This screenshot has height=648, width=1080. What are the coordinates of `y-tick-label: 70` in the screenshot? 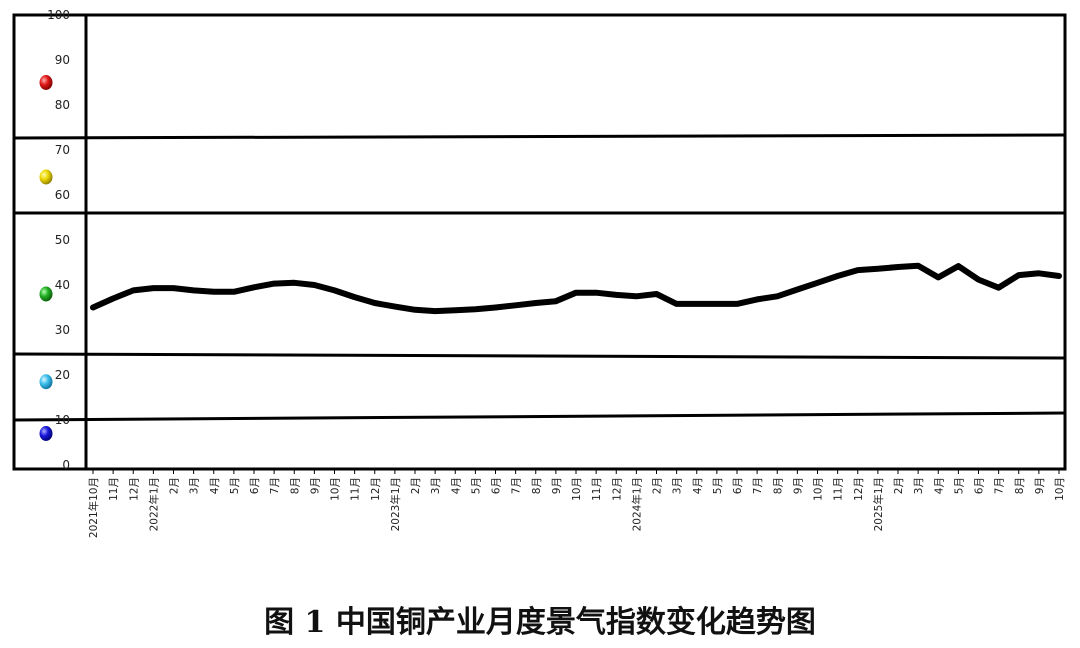 It's located at (62, 150).